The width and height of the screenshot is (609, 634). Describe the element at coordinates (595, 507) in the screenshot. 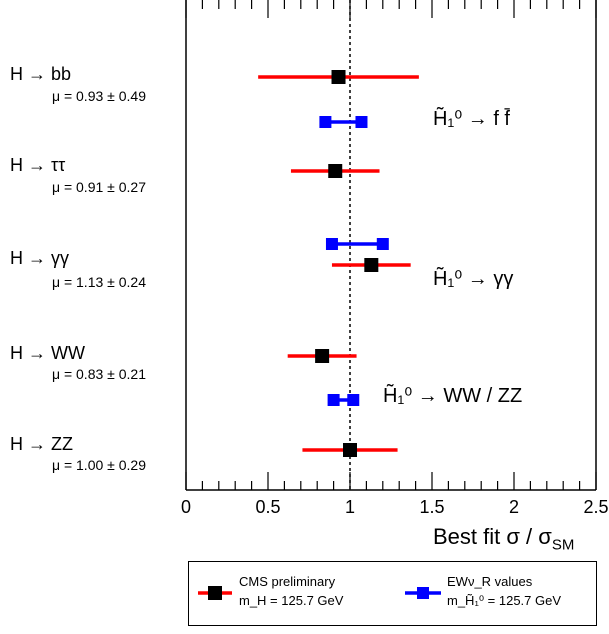

I see `x-tick-label: 2.5` at that location.